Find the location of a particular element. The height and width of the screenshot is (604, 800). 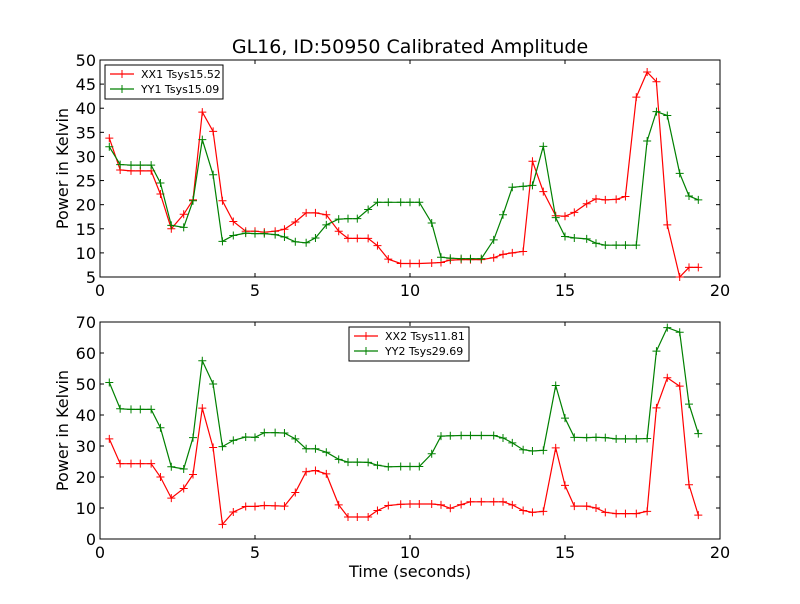

y-tick-label: 5 is located at coordinates (91, 277).